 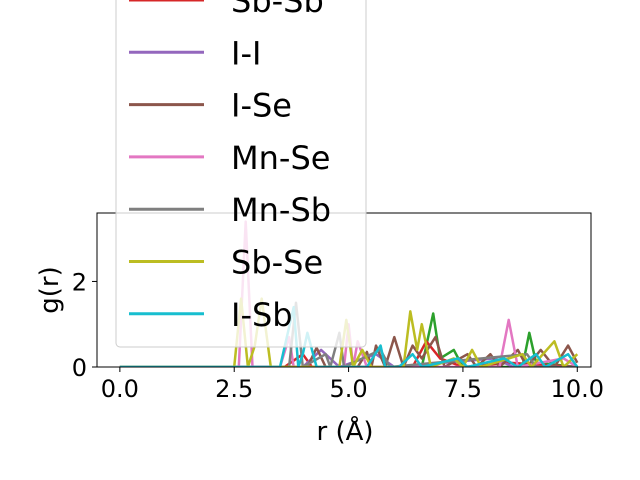 I want to click on legend-label-mn-sb: Mn-Sb, so click(x=281, y=210).